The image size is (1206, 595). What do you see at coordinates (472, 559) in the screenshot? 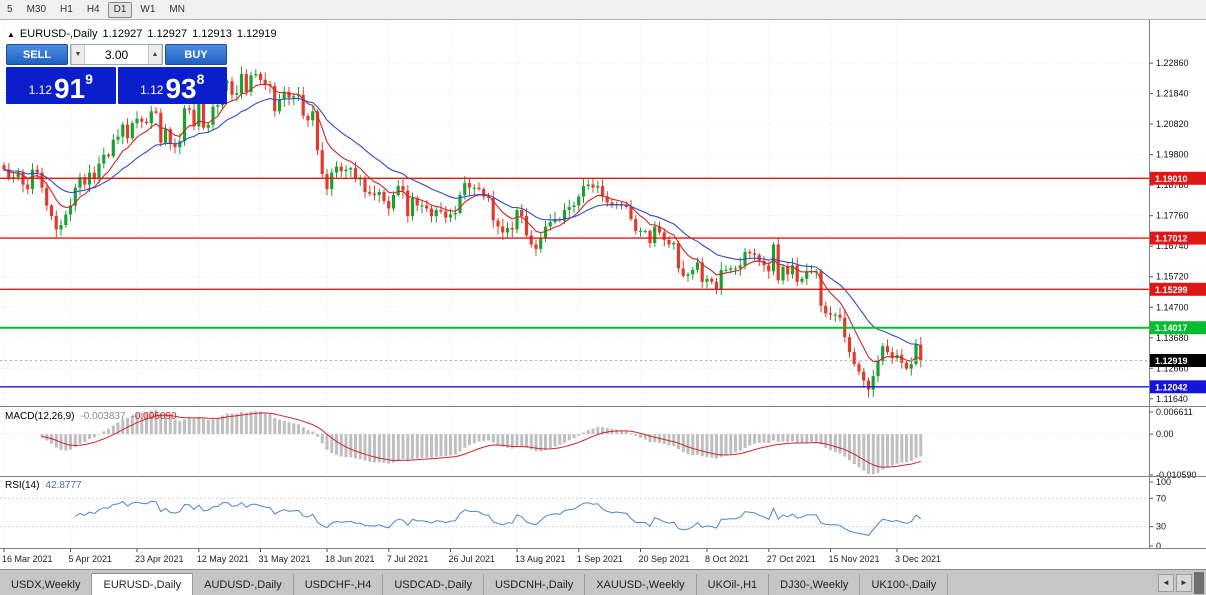
I see `svg-text: 26 Jul 2021` at bounding box center [472, 559].